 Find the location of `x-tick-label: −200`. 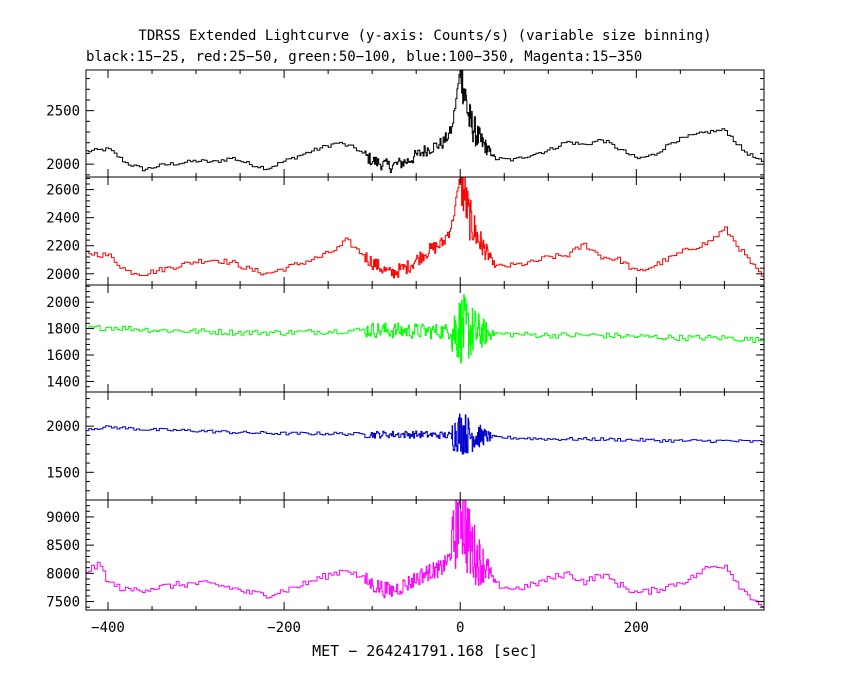

x-tick-label: −200 is located at coordinates (284, 628).